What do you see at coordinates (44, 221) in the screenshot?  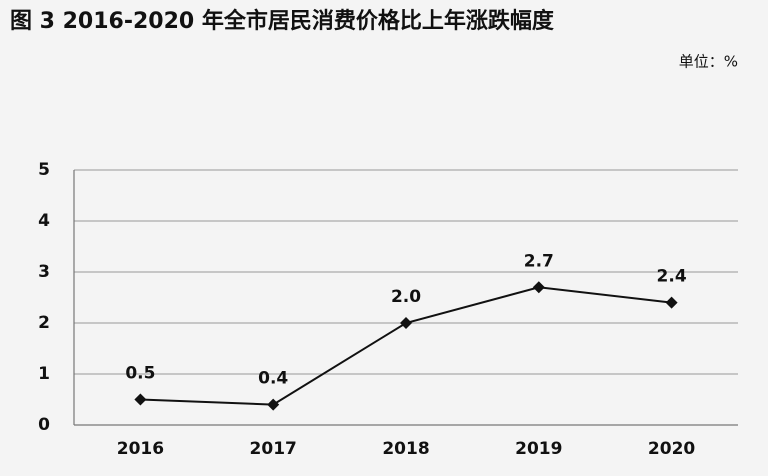 I see `y-tick-label: 4` at bounding box center [44, 221].